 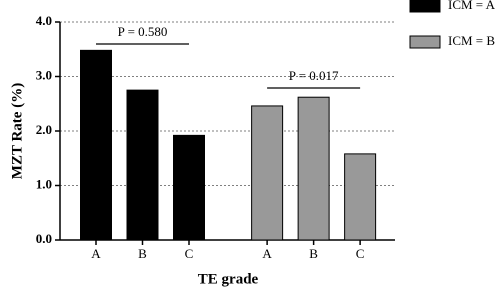 What do you see at coordinates (44, 20) in the screenshot?
I see `y-tick-label: 4.0` at bounding box center [44, 20].